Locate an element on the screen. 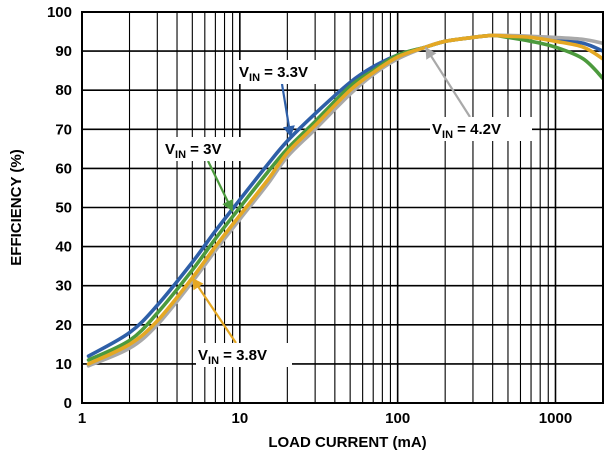  annotation-2: VIN = 3V is located at coordinates (203, 174).